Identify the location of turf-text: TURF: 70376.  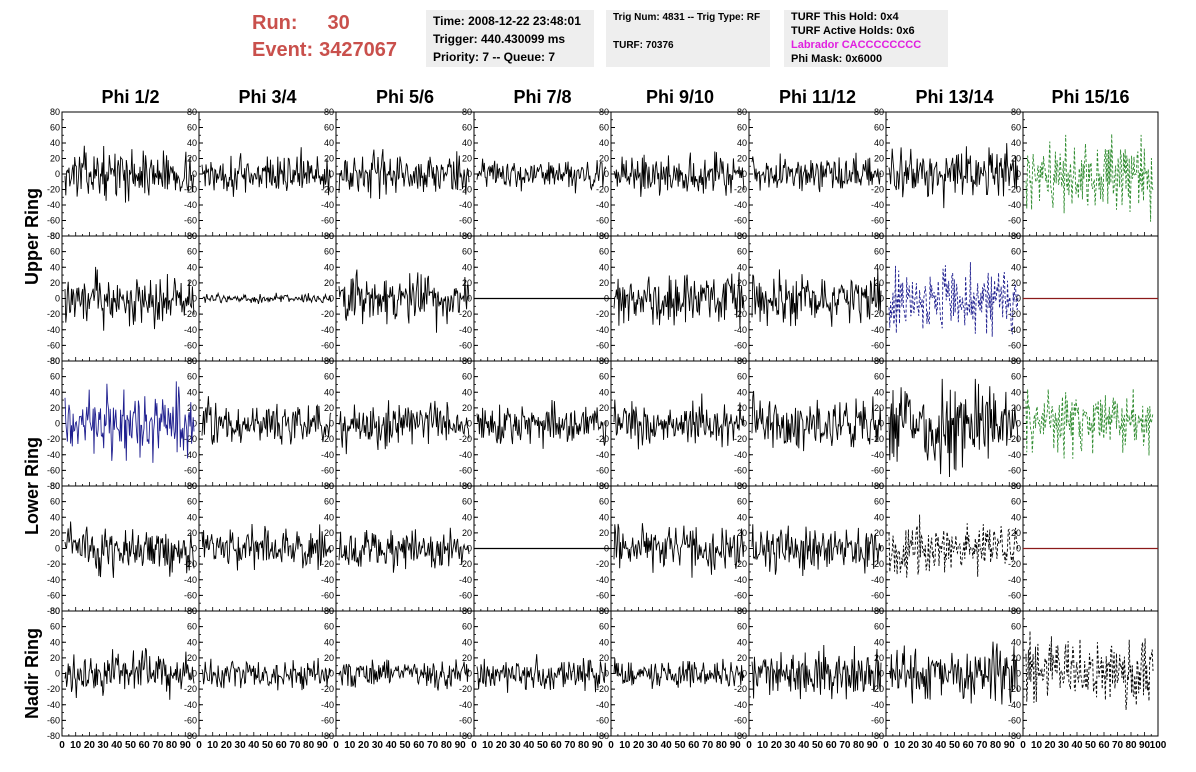
(643, 45).